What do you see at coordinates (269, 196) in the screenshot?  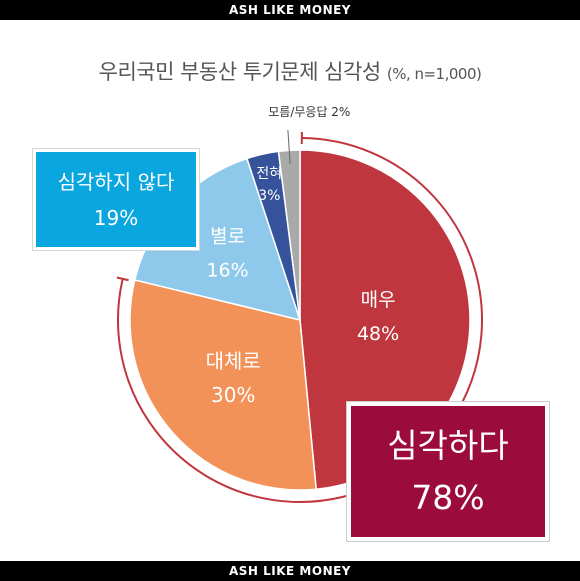 I see `slice-value-not-at-all: 3%` at bounding box center [269, 196].